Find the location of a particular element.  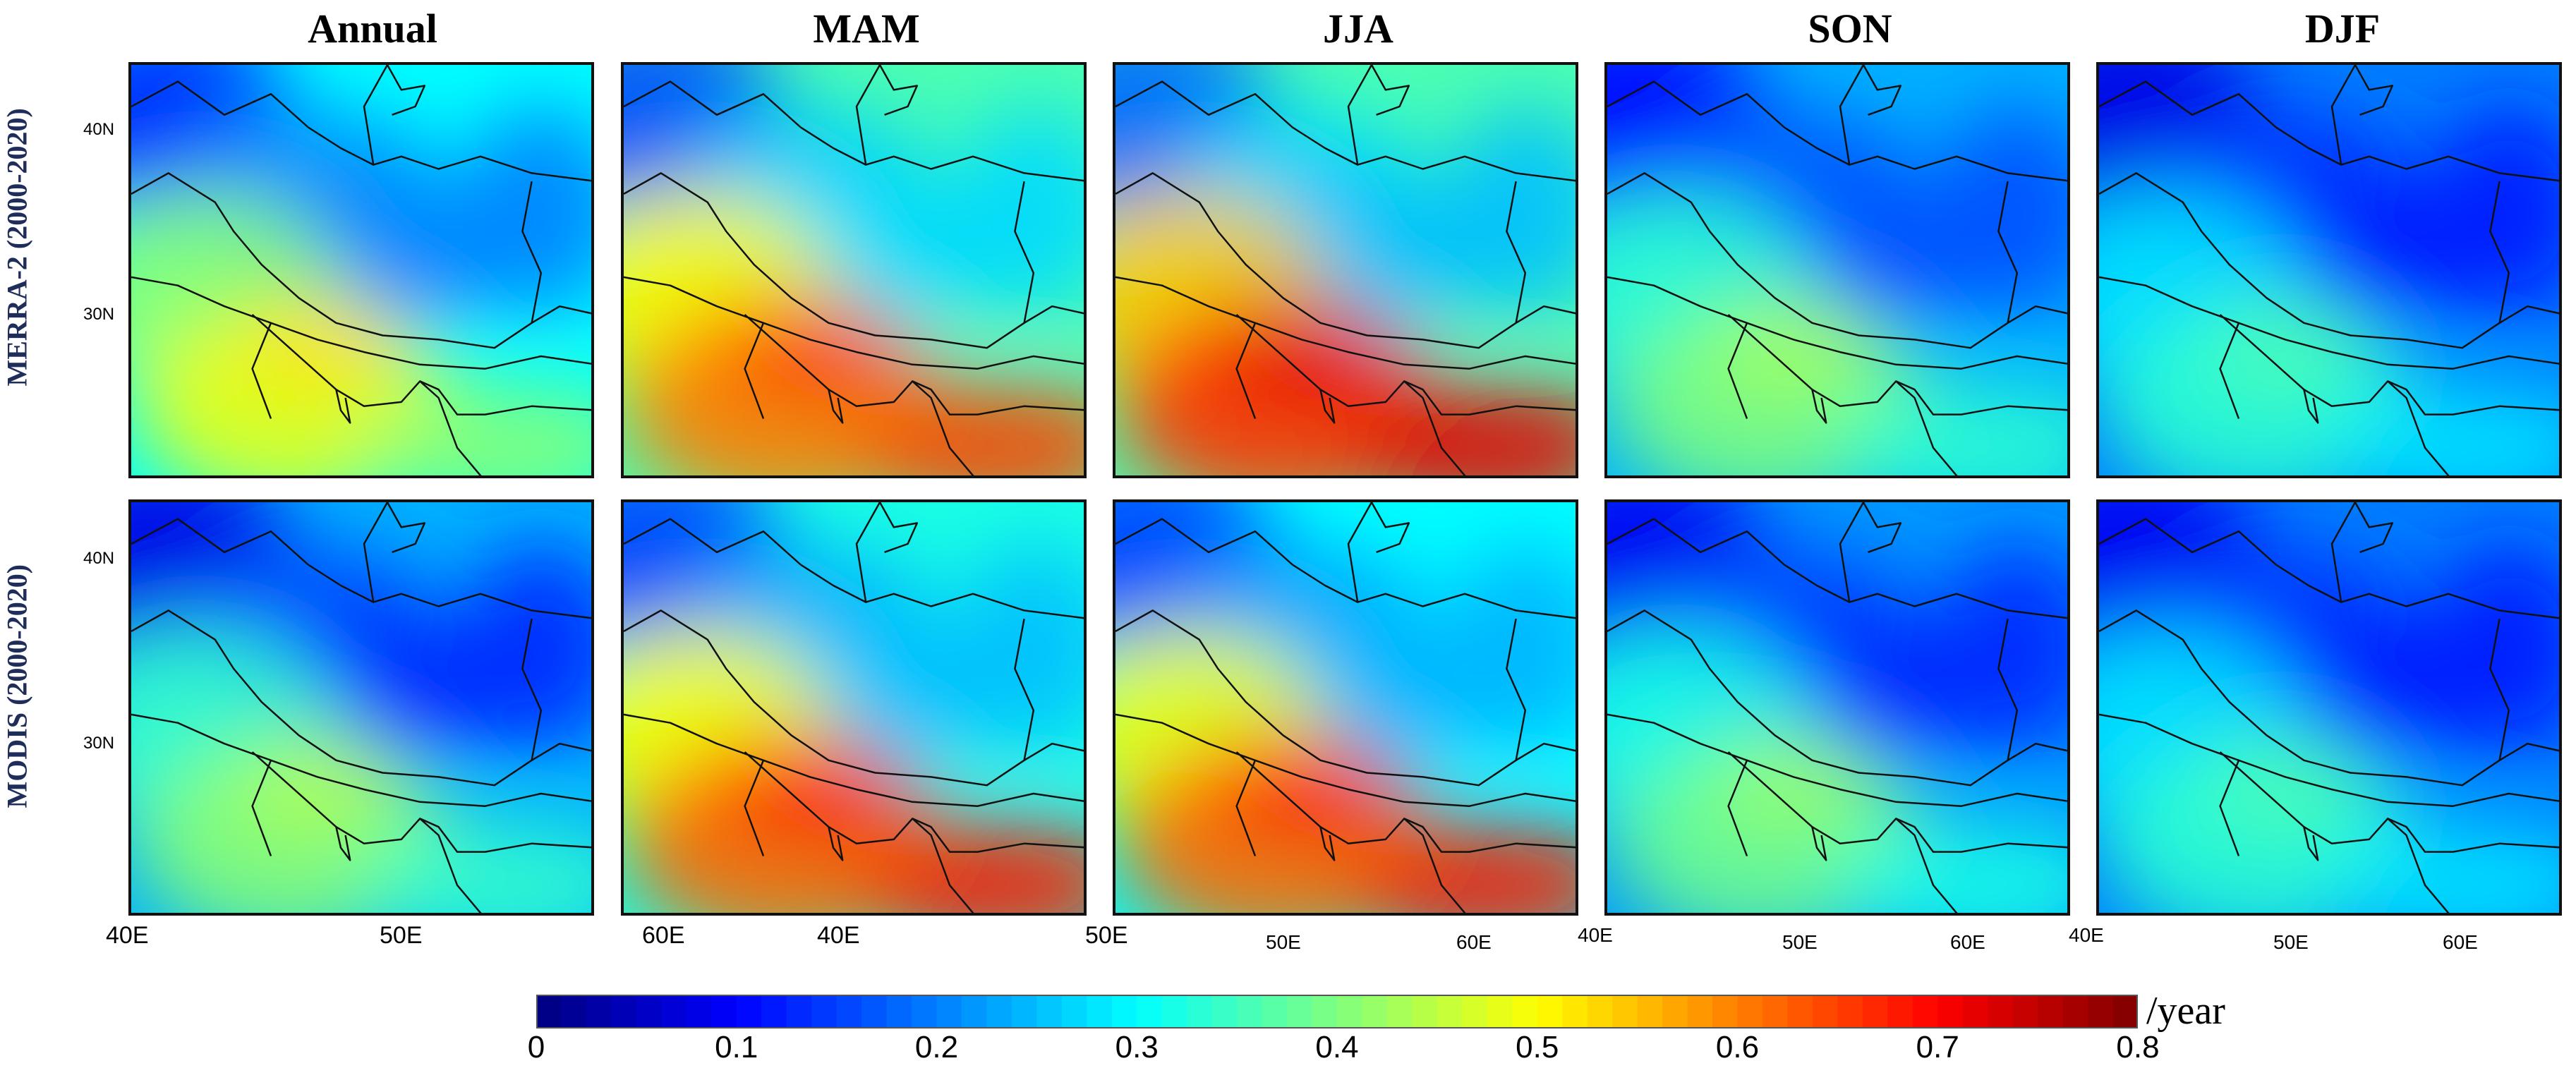

column-title-son: SON is located at coordinates (1850, 28).